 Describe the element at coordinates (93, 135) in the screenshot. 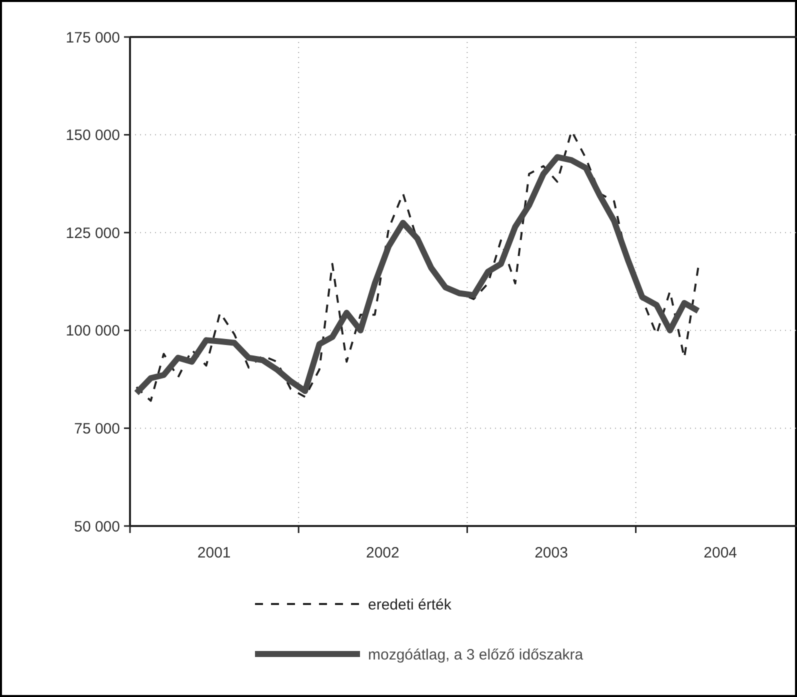

I see `y-tick-label: 150 000` at that location.